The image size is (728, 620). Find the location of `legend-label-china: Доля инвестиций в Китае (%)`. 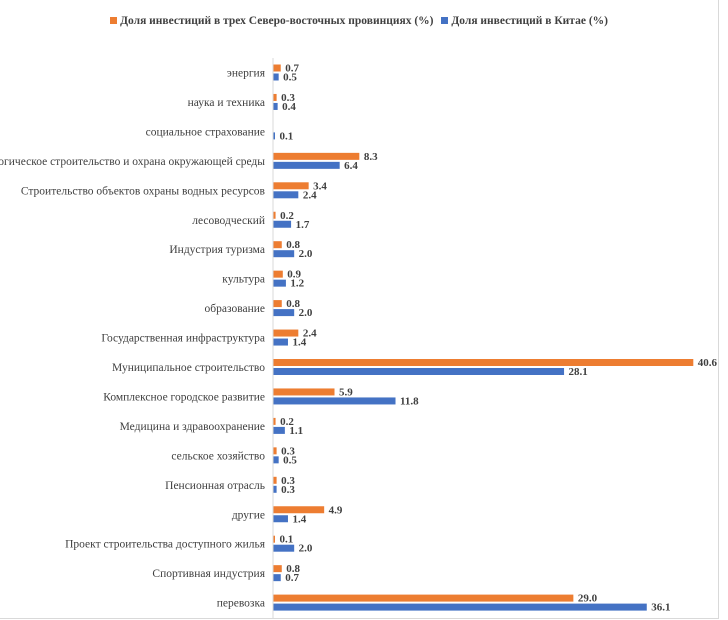

legend-label-china: Доля инвестиций в Китае (%) is located at coordinates (529, 21).